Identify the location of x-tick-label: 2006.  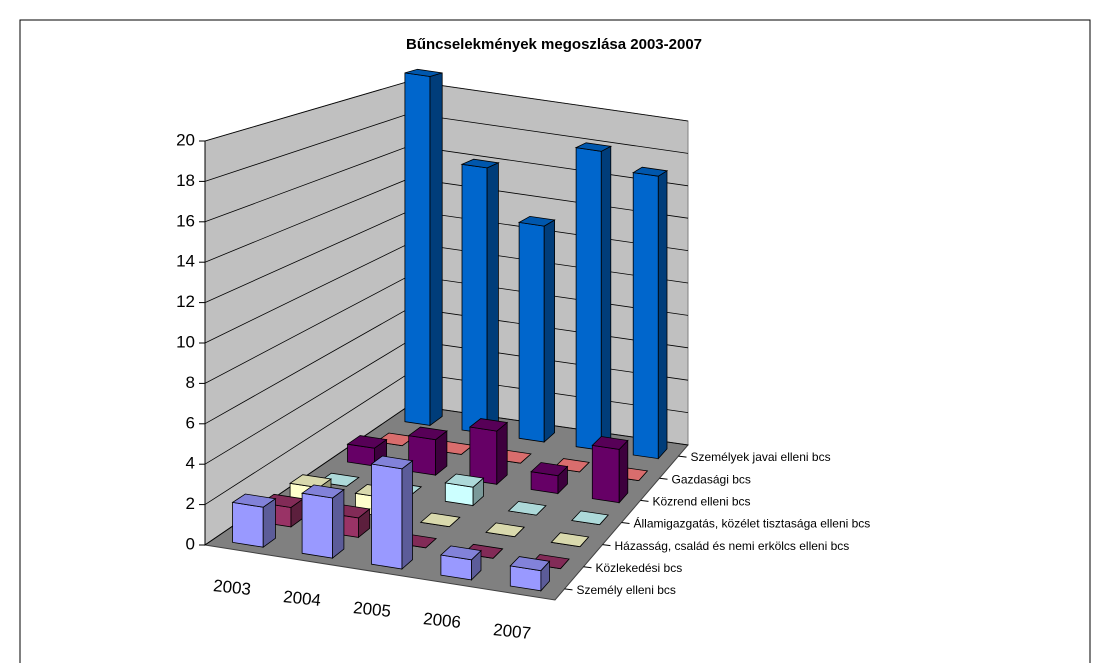
(442, 620).